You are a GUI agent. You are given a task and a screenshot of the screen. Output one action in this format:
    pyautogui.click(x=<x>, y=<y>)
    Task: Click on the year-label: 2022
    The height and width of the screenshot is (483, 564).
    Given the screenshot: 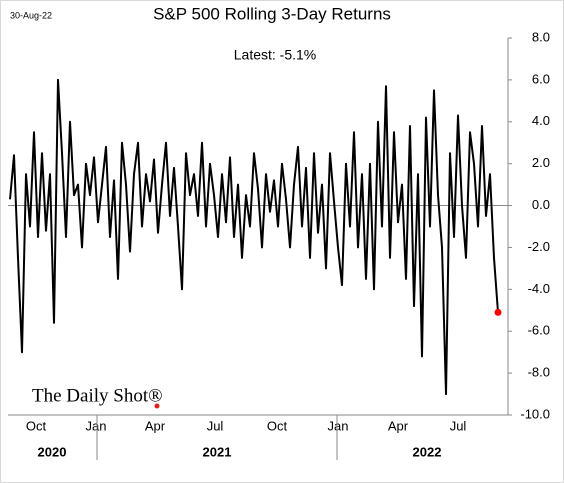 What is the action you would take?
    pyautogui.click(x=427, y=451)
    